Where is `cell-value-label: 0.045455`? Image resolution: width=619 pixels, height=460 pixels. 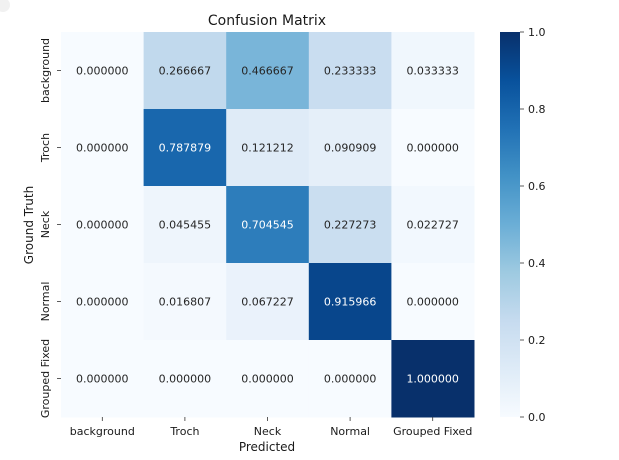 cell-value-label: 0.045455 is located at coordinates (185, 225).